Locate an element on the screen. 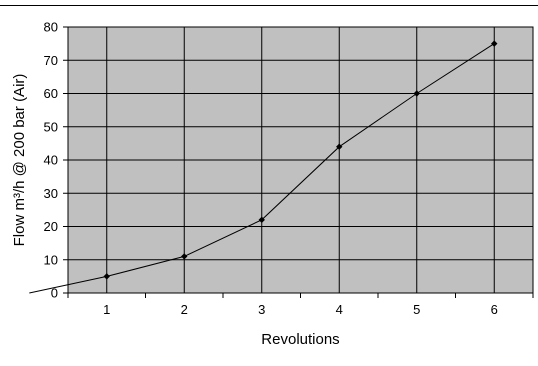  x-tick-label: 3 is located at coordinates (261, 309).